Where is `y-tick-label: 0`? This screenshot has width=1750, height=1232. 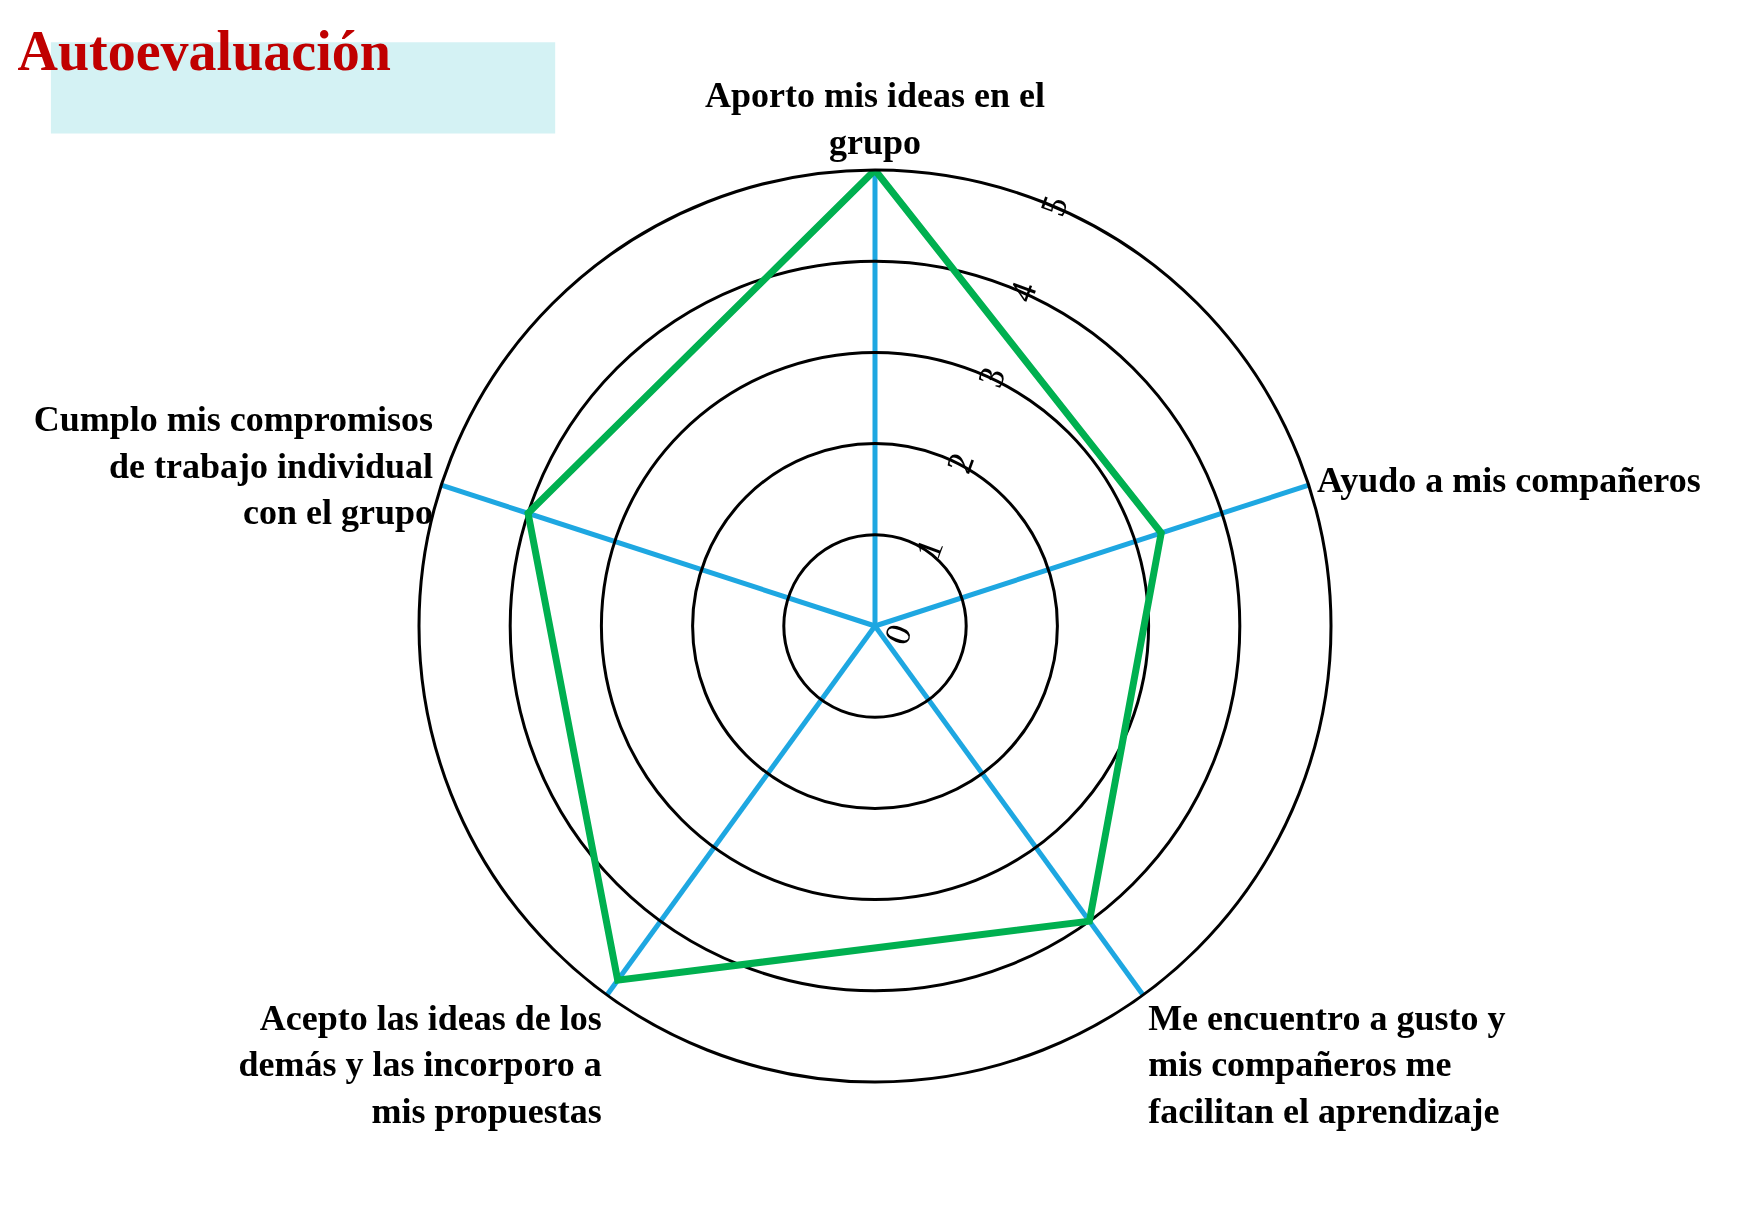 y-tick-label: 0 is located at coordinates (898, 634).